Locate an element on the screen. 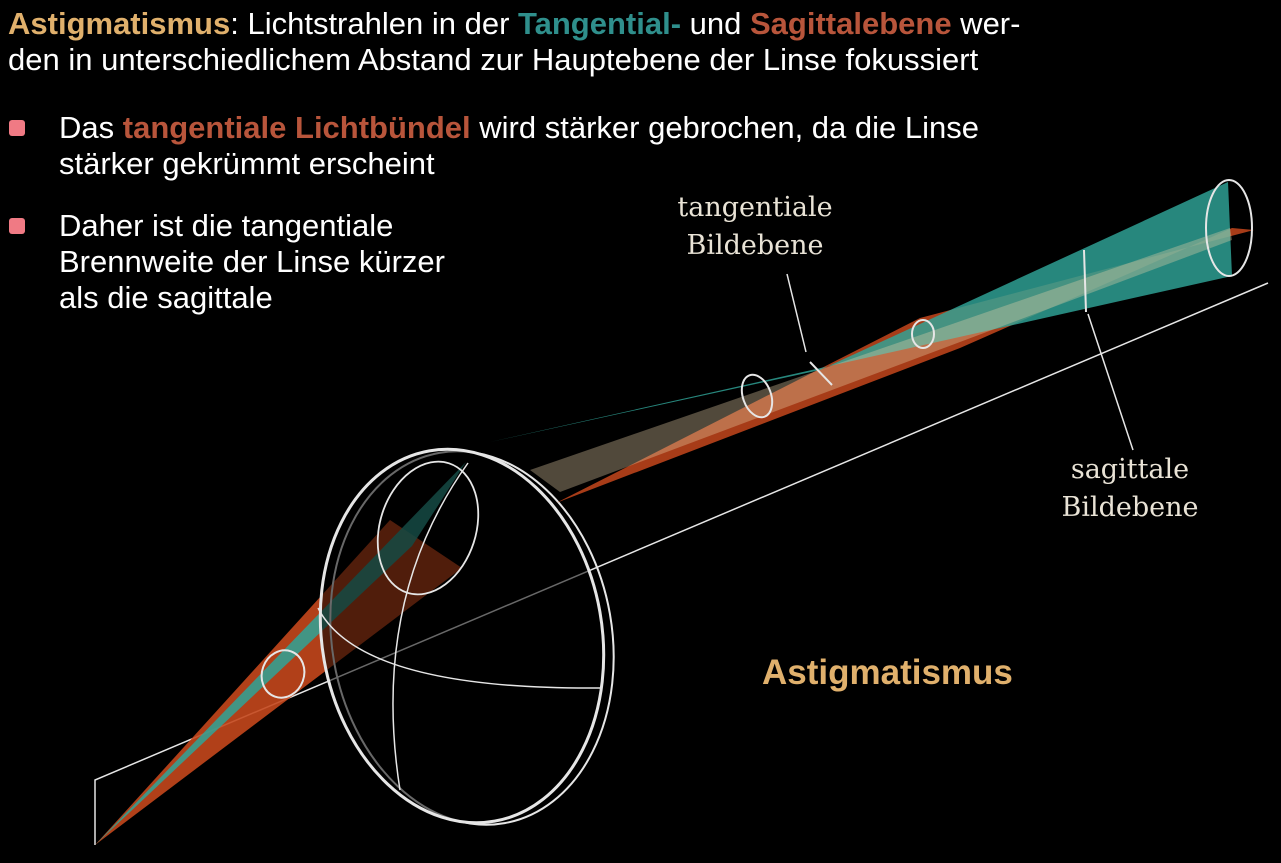 The height and width of the screenshot is (863, 1281). lens-meridian-curve is located at coordinates (430, 626).